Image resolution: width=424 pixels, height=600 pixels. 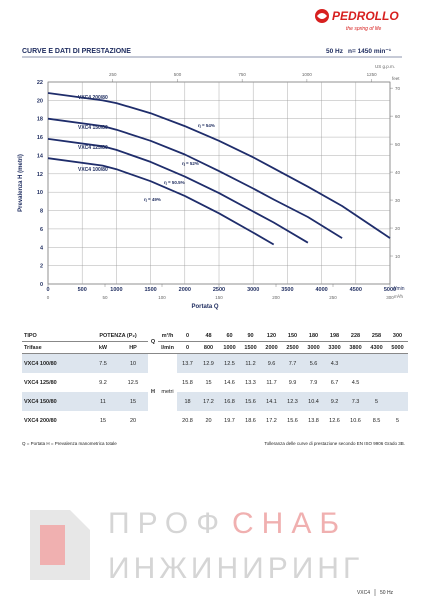 What do you see at coordinates (398, 336) in the screenshot?
I see `header-cell: 300` at bounding box center [398, 336].